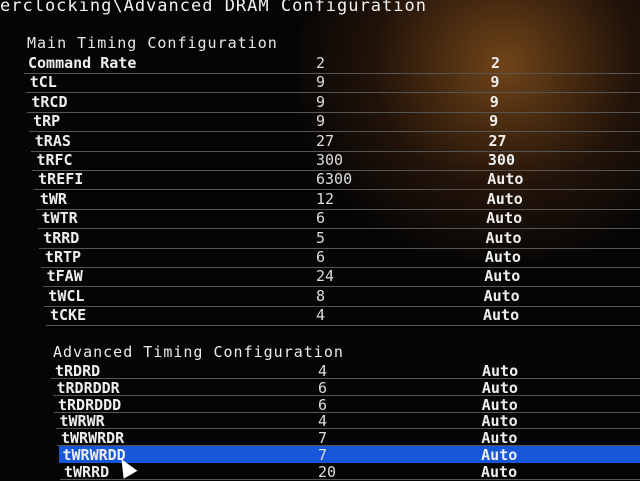 The image size is (640, 481). Describe the element at coordinates (350, 471) in the screenshot. I see `timing-row-twrrd: tWRRD 20 Auto` at that location.